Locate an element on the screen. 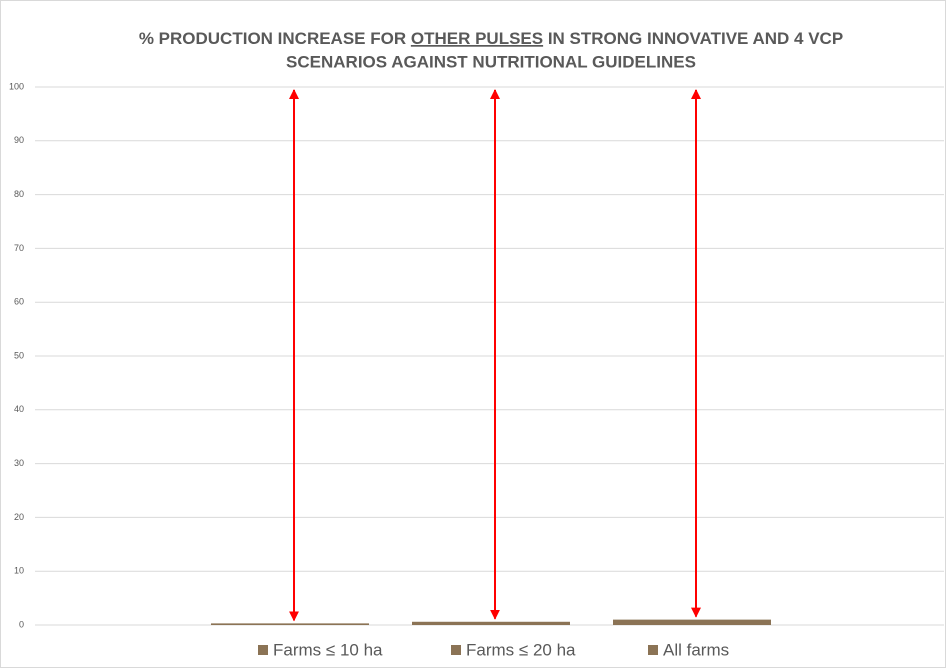  title-part: IN STRONG INNOVATIVE AND 4 VCP is located at coordinates (693, 38).